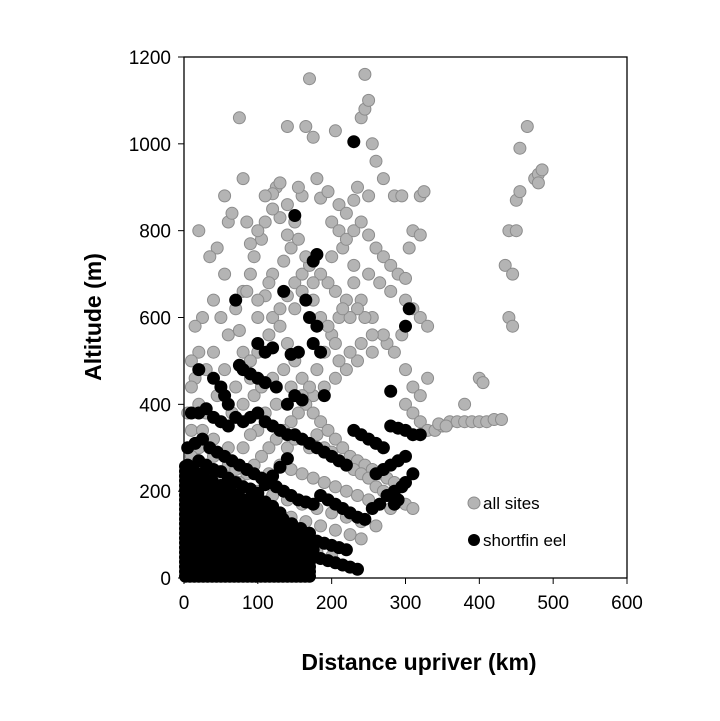 The height and width of the screenshot is (721, 720). What do you see at coordinates (155, 319) in the screenshot?
I see `y-tick-label: 600` at bounding box center [155, 319].